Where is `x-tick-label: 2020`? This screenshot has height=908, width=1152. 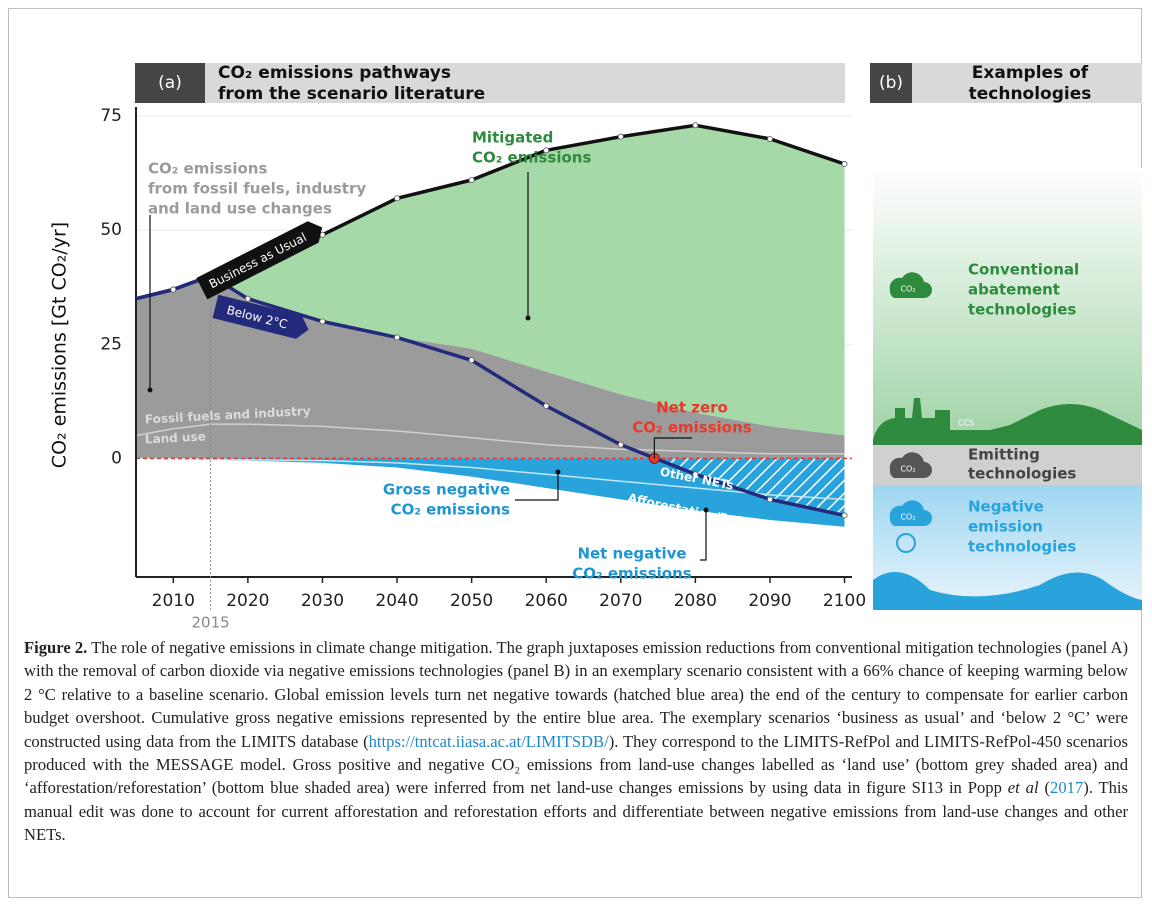
x-tick-label: 2020 is located at coordinates (247, 601).